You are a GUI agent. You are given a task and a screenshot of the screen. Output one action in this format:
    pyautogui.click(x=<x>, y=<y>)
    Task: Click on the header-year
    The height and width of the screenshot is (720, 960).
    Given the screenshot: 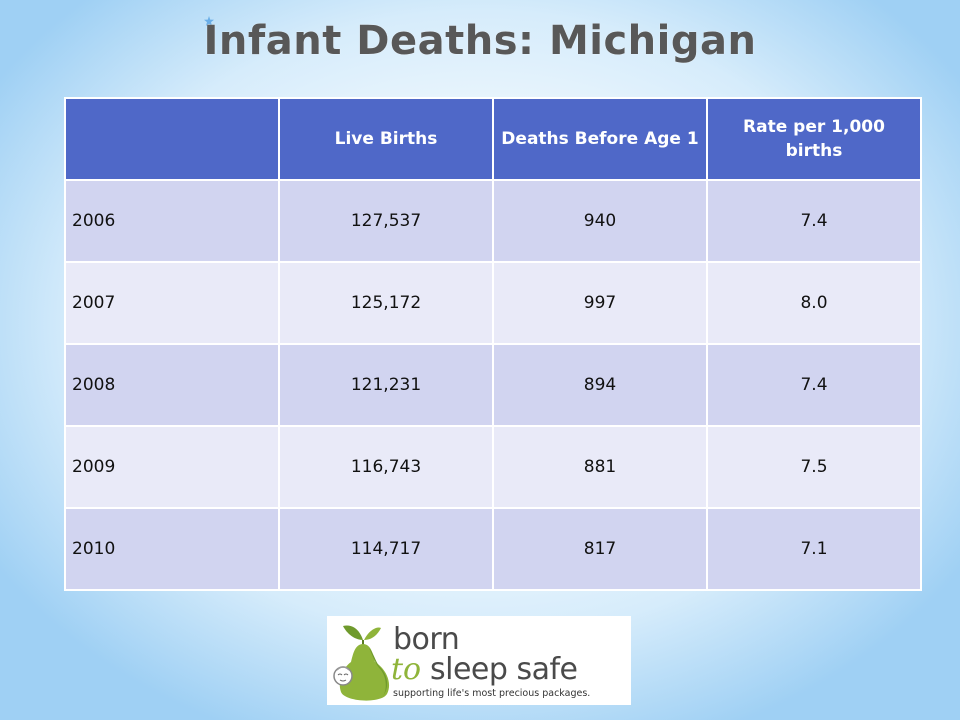 What is the action you would take?
    pyautogui.click(x=172, y=139)
    